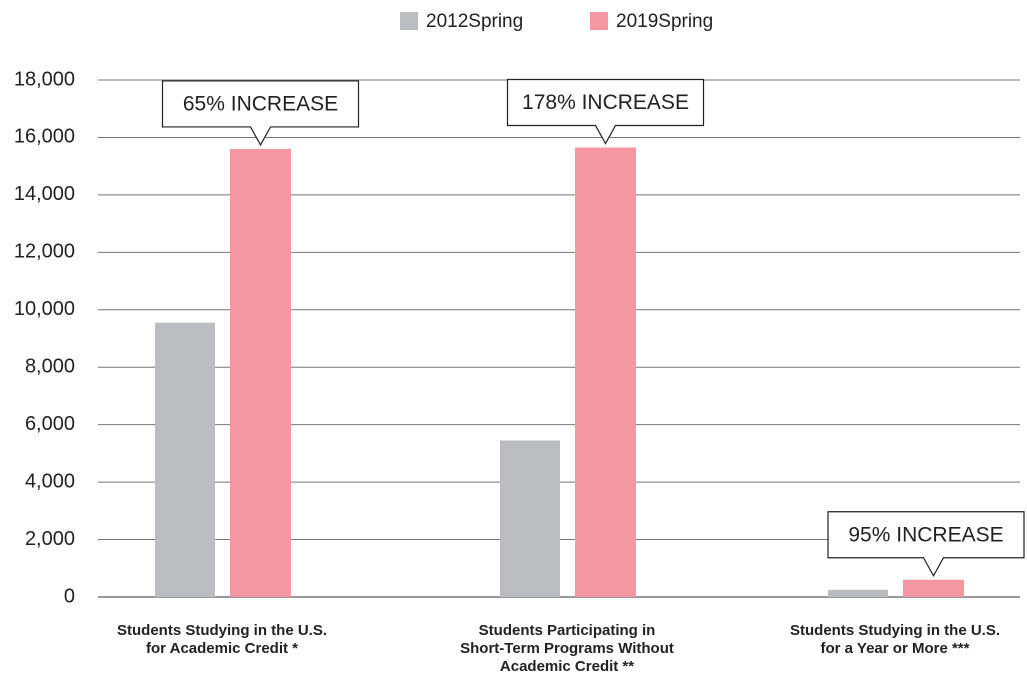 The height and width of the screenshot is (684, 1027). What do you see at coordinates (50, 367) in the screenshot?
I see `y-tick-label: 8,000` at bounding box center [50, 367].